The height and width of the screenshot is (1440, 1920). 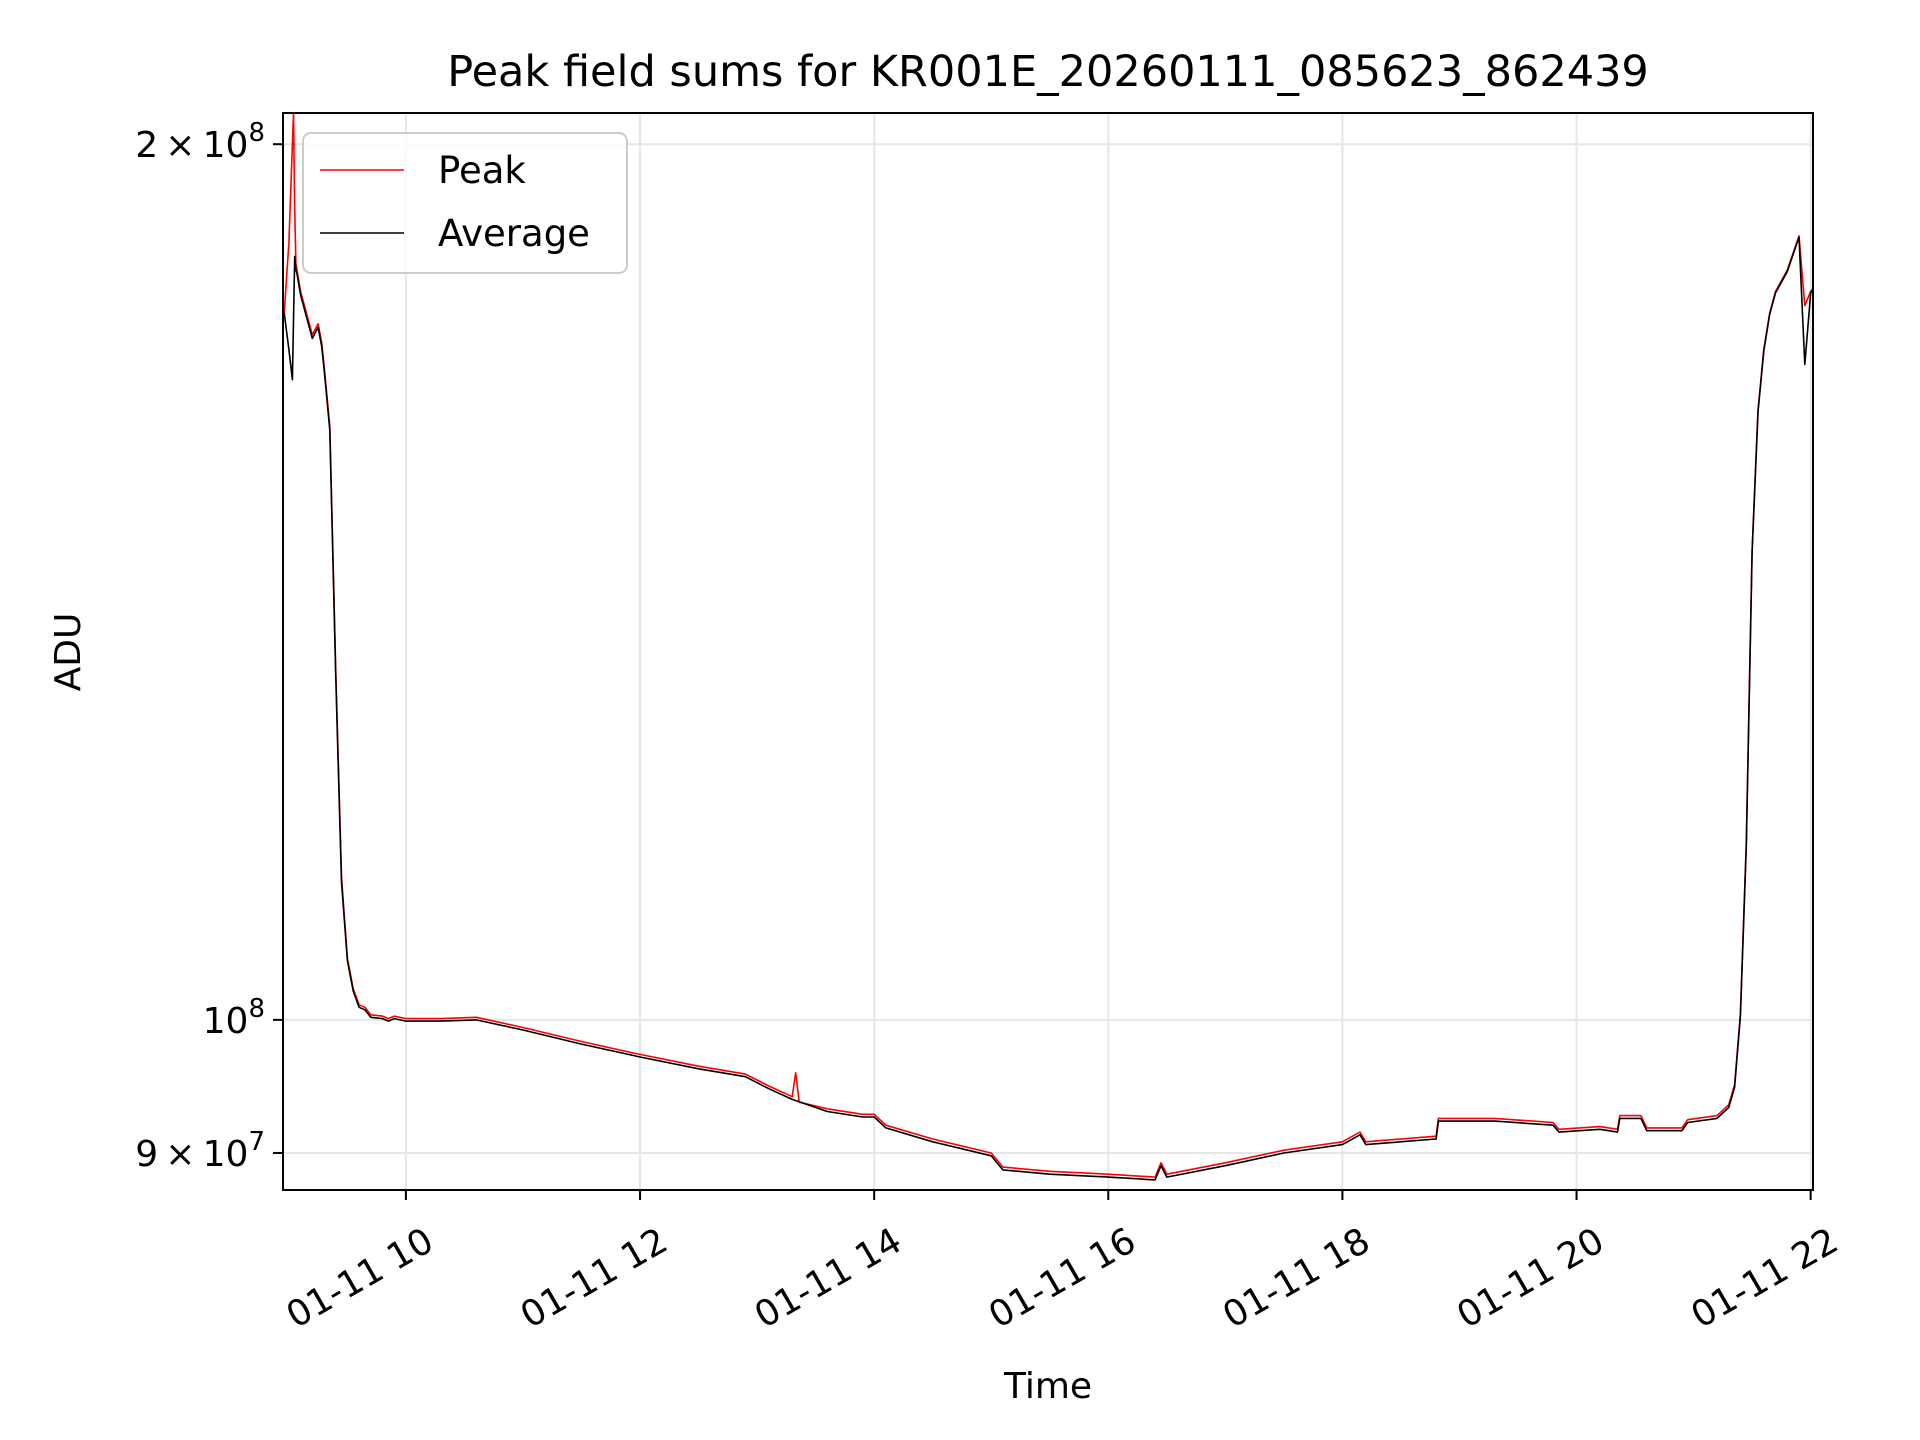 What do you see at coordinates (514, 233) in the screenshot?
I see `legend-label-average: Average` at bounding box center [514, 233].